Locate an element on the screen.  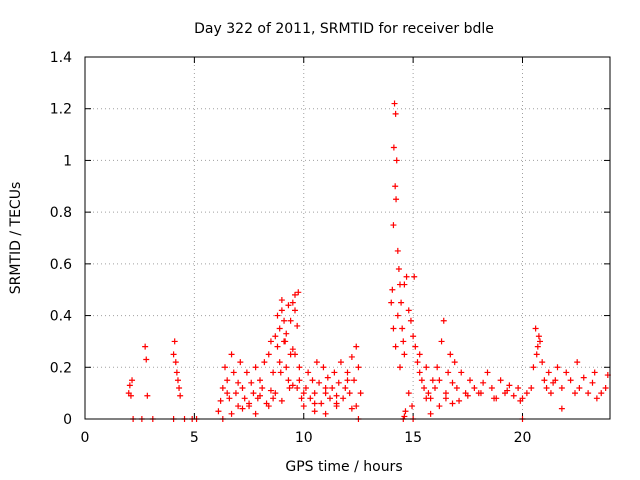
y-tick-label: 1 is located at coordinates (67, 161).